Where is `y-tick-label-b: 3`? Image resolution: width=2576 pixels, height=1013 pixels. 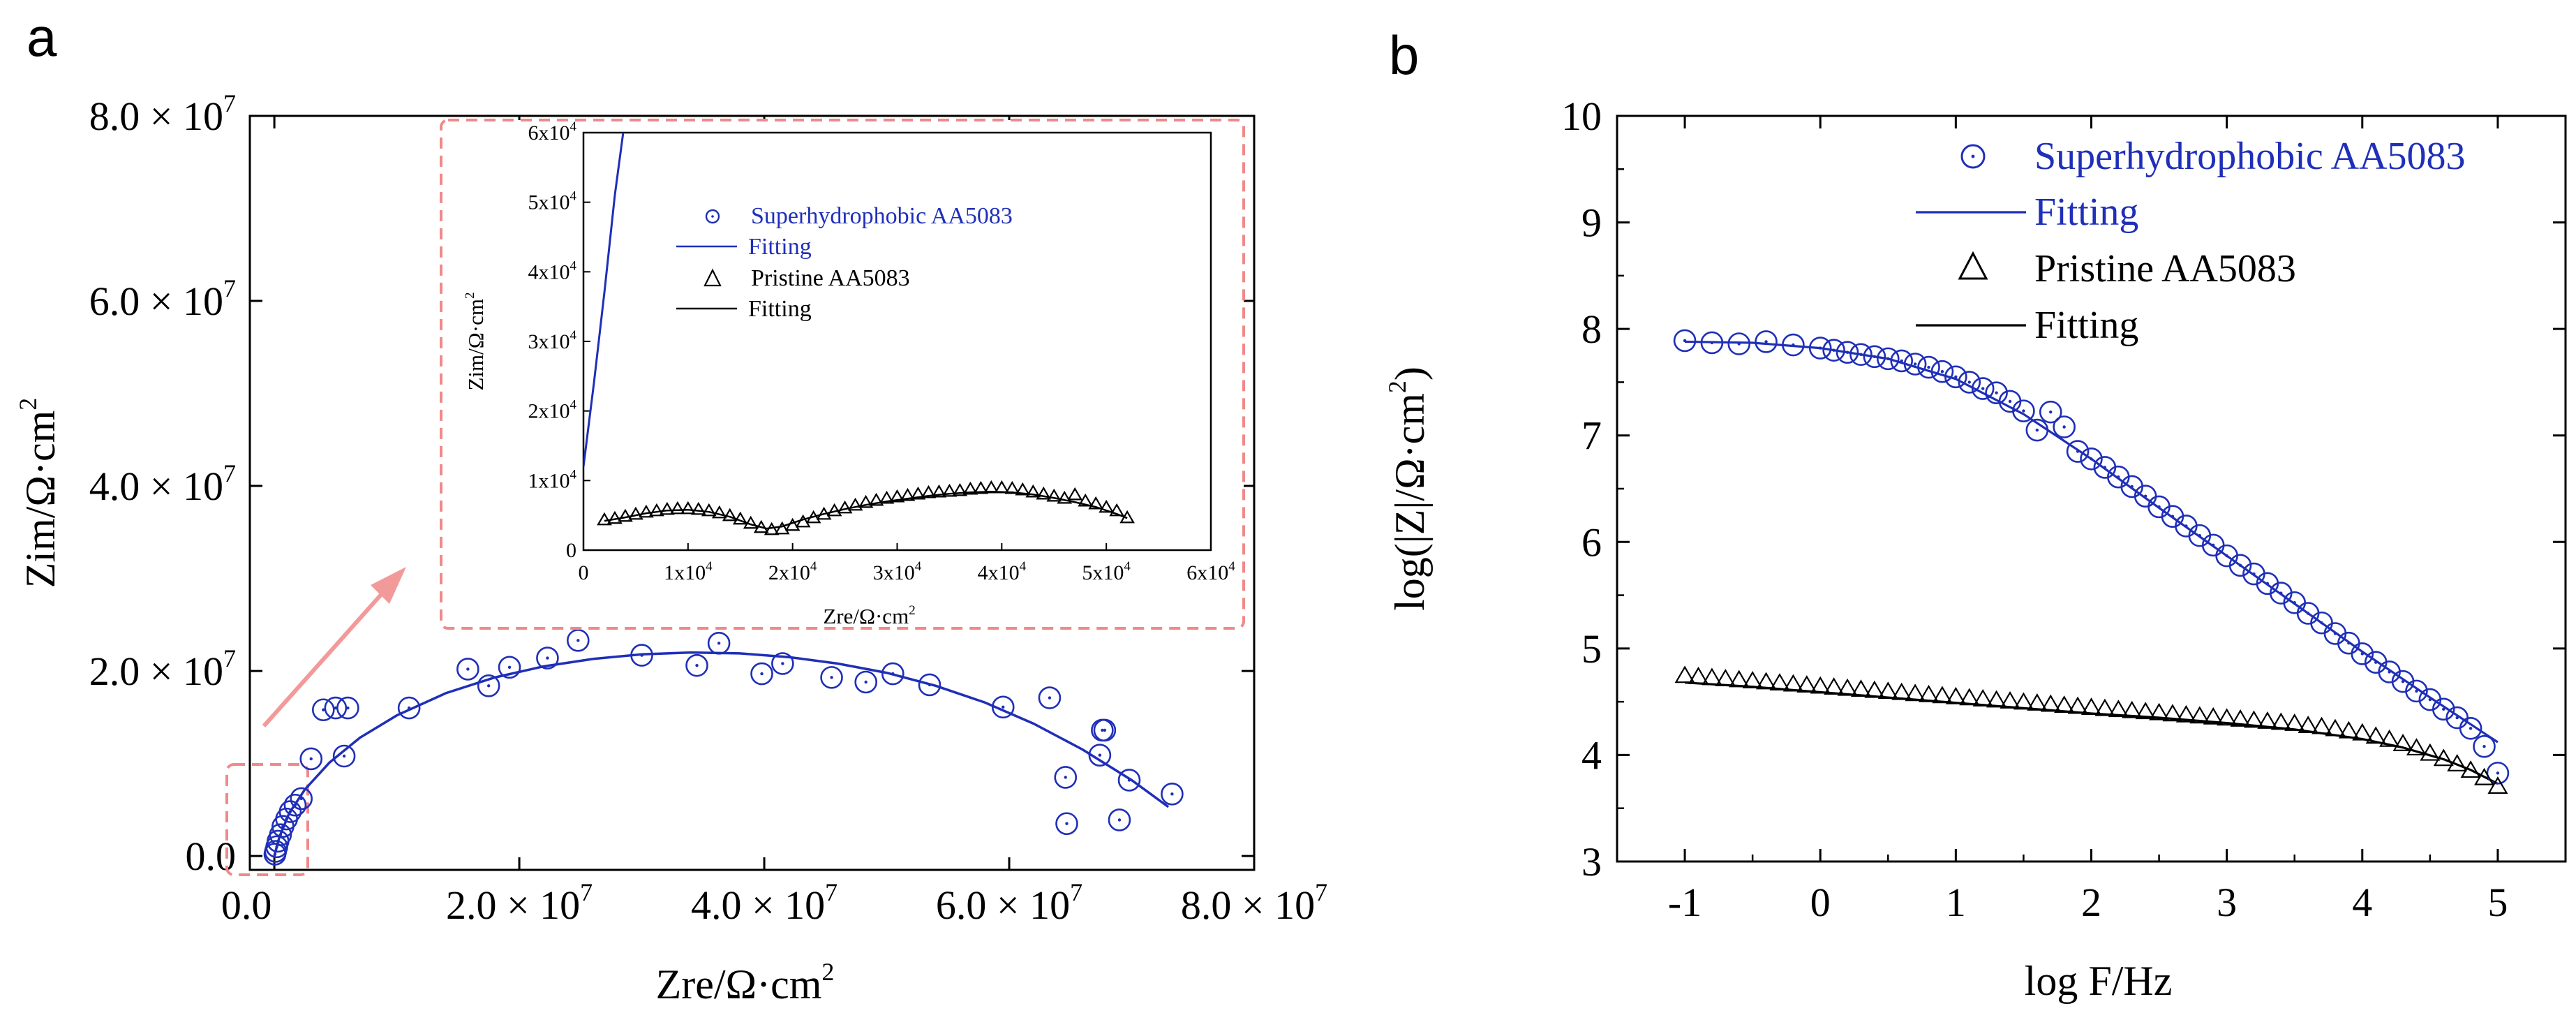
y-tick-label-b: 3 is located at coordinates (1591, 862).